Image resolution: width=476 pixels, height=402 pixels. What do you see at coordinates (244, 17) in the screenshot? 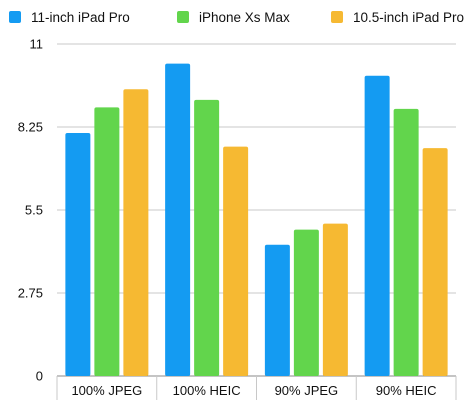
I see `legend-label-series-2: iPhone Xs Max` at bounding box center [244, 17].